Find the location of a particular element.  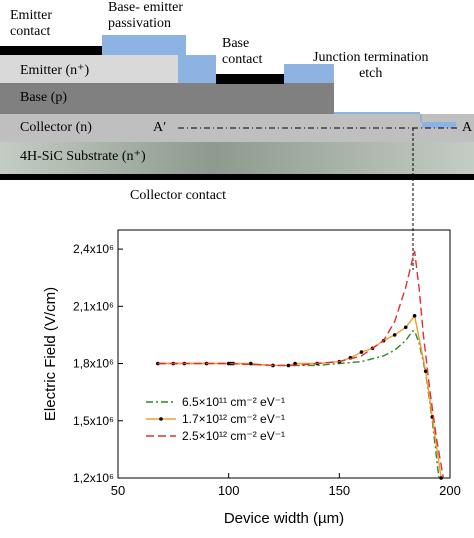

legend-label-1: 1.7×10¹² cm⁻² eV⁻¹ is located at coordinates (233, 419).